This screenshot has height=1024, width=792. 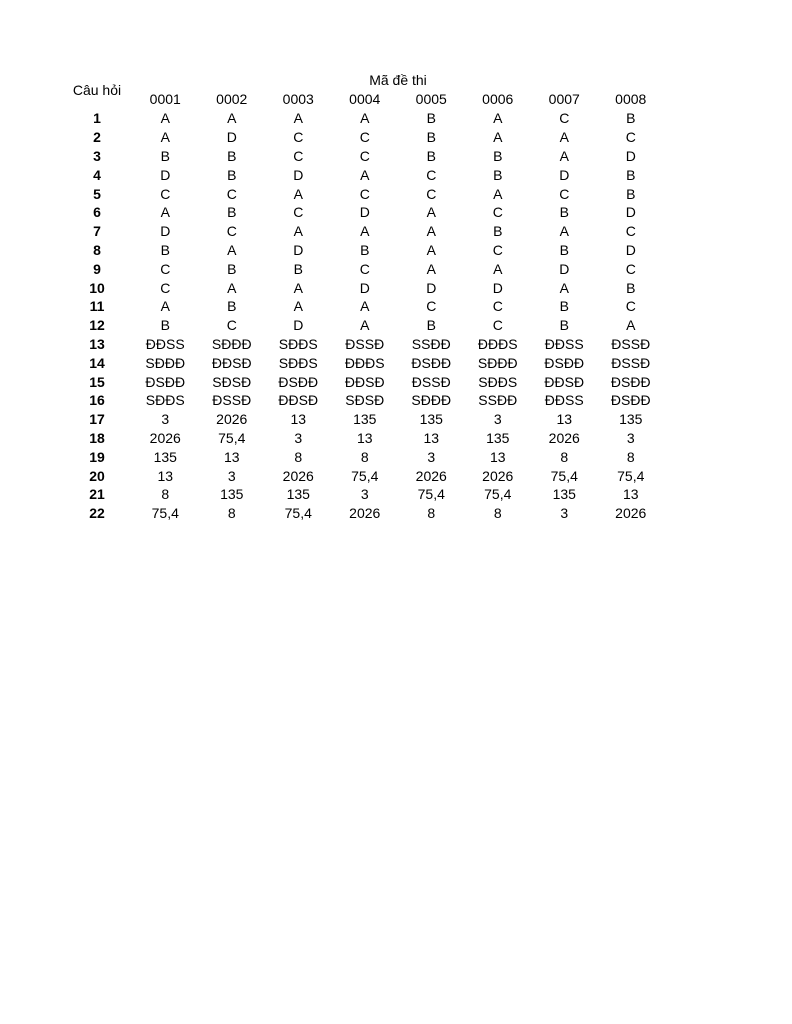 What do you see at coordinates (97, 475) in the screenshot?
I see `question-number: 20` at bounding box center [97, 475].